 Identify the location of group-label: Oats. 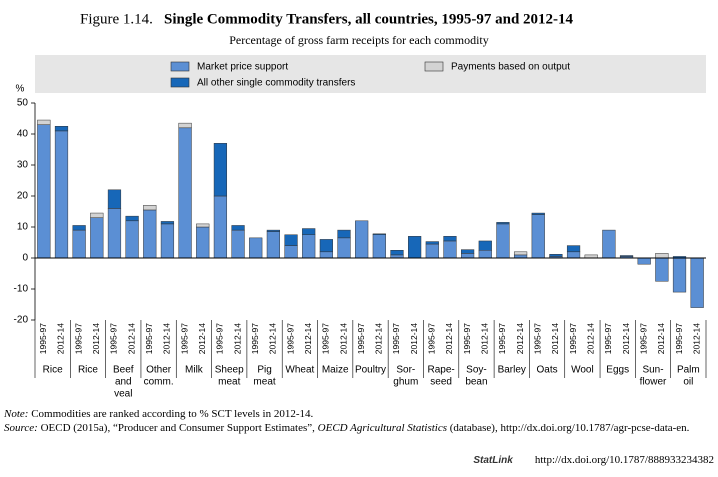
(547, 370).